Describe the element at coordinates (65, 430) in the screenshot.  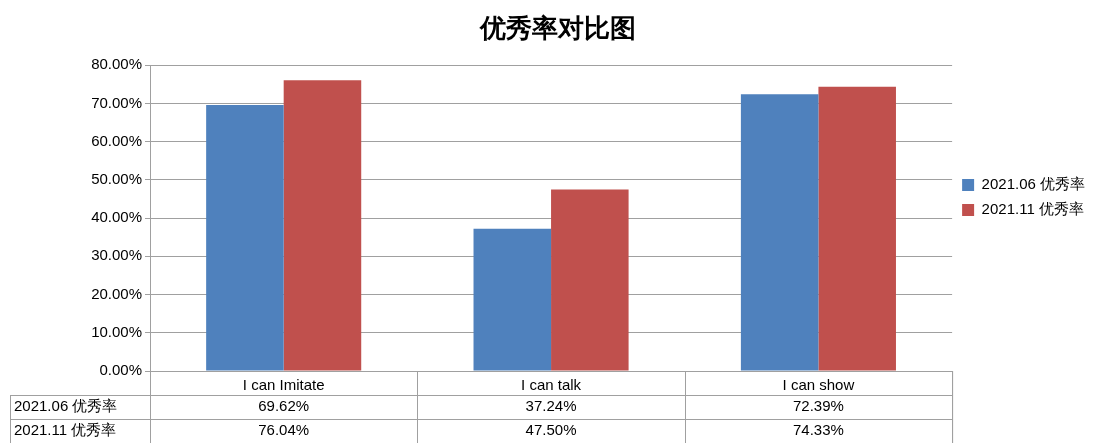
I see `text: 2021.11 优秀率` at that location.